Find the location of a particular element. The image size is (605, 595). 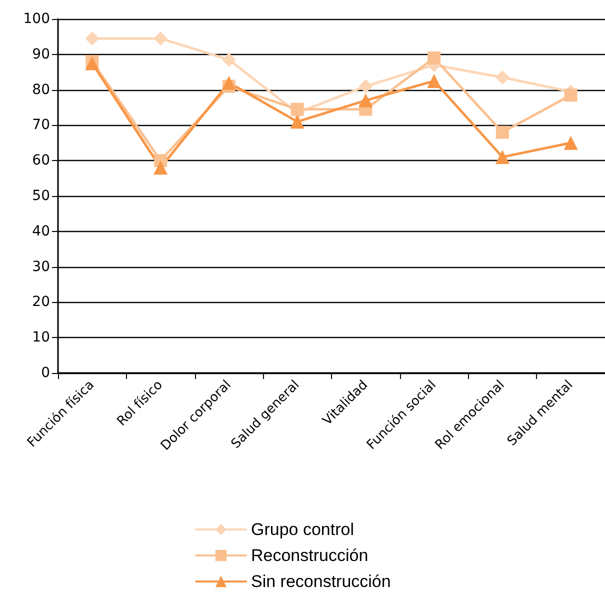

legend-label: Reconstrucción is located at coordinates (309, 555).